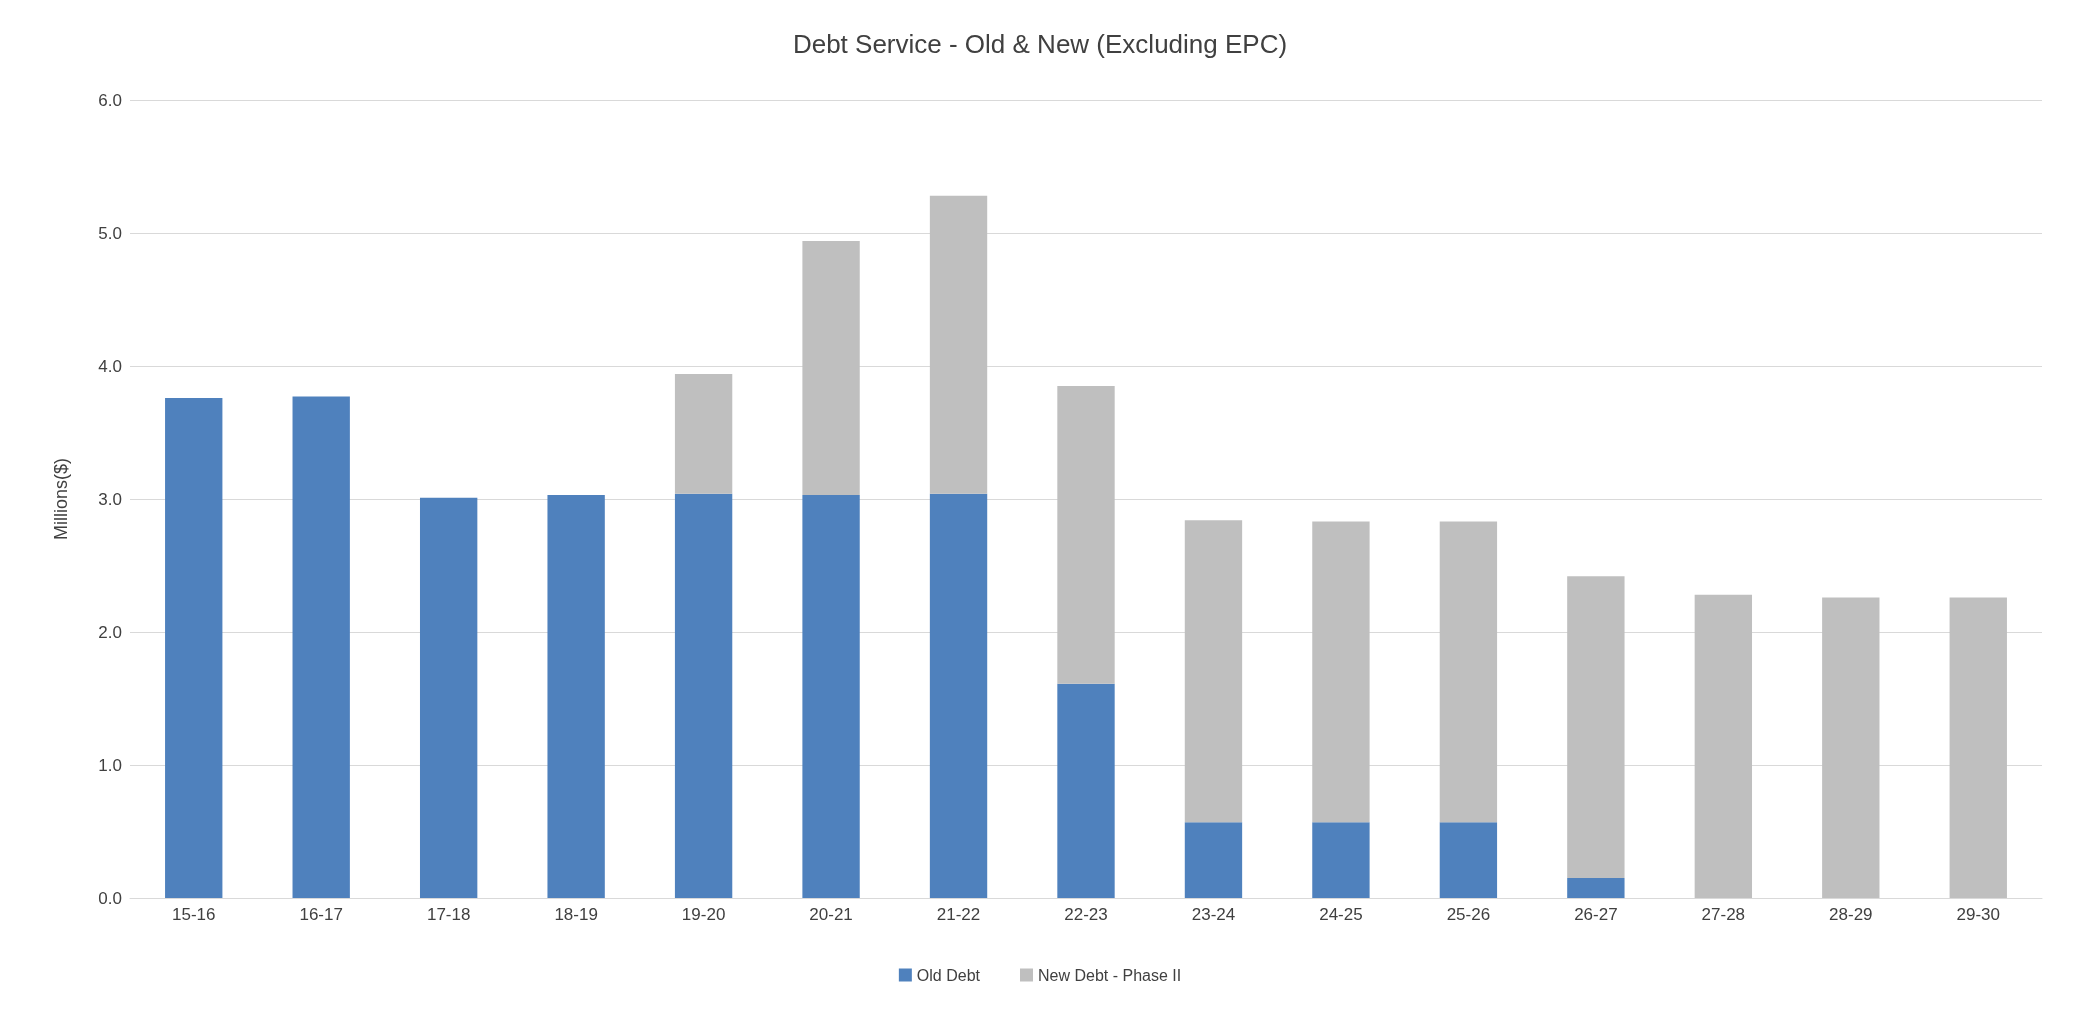 The image size is (2080, 1016). Describe the element at coordinates (110, 366) in the screenshot. I see `y-tick-label: 4.0` at that location.